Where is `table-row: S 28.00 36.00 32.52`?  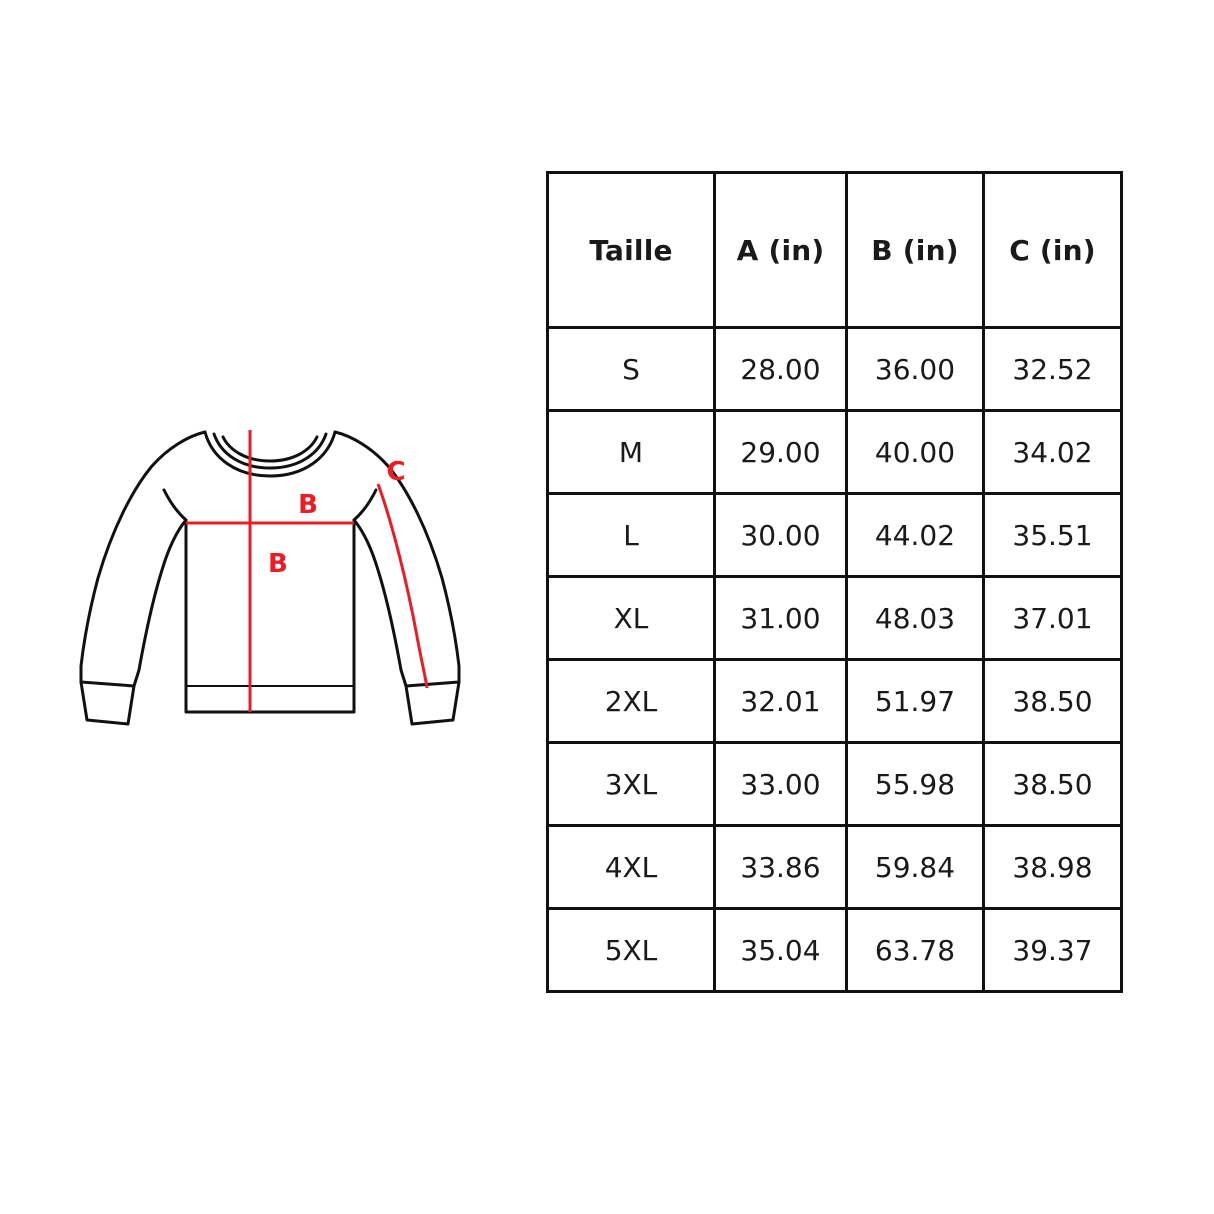 table-row: S 28.00 36.00 32.52 is located at coordinates (834, 369).